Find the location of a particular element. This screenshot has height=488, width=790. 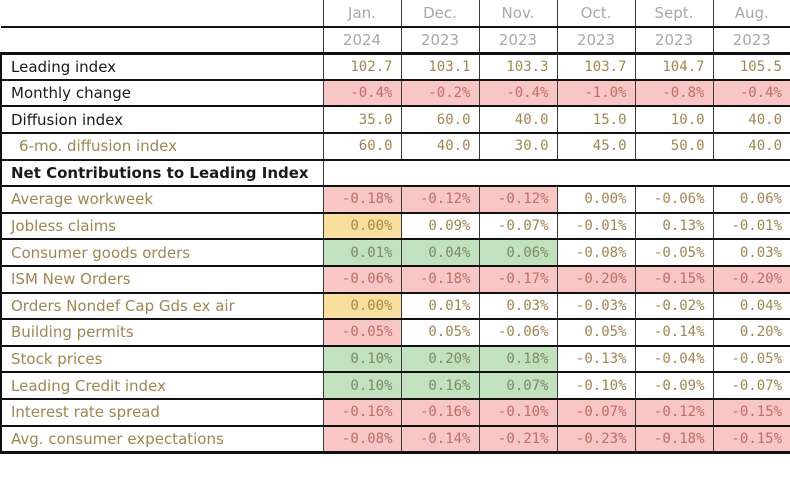

row-label: Interest rate spread is located at coordinates (162, 412).